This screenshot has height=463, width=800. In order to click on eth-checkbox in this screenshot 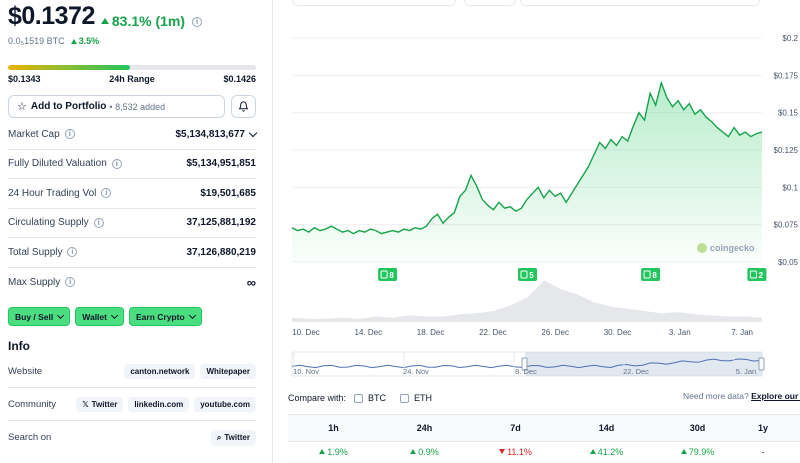, I will do `click(405, 398)`.